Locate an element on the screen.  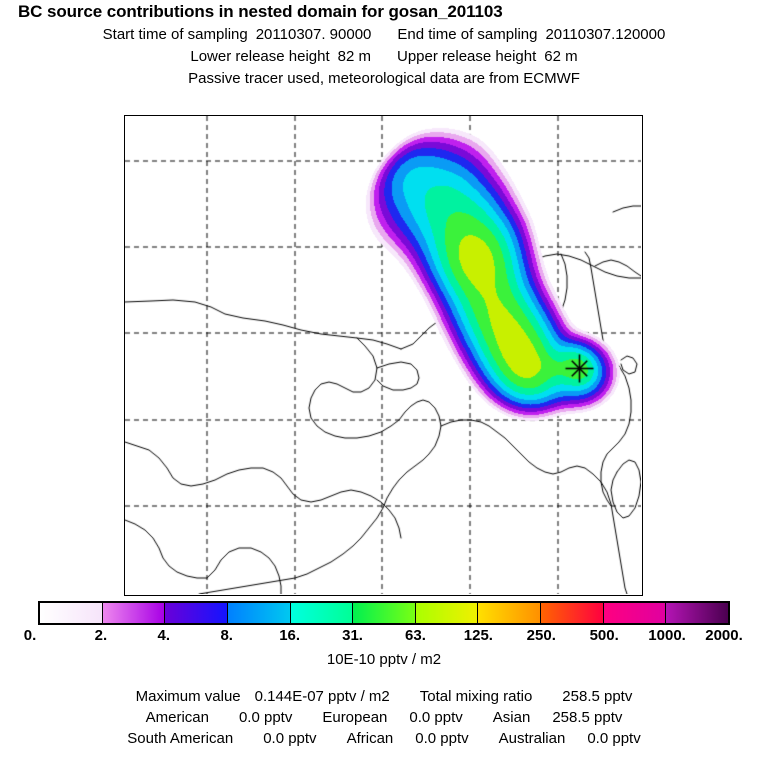
upper-release-value: 62 m is located at coordinates (561, 56).